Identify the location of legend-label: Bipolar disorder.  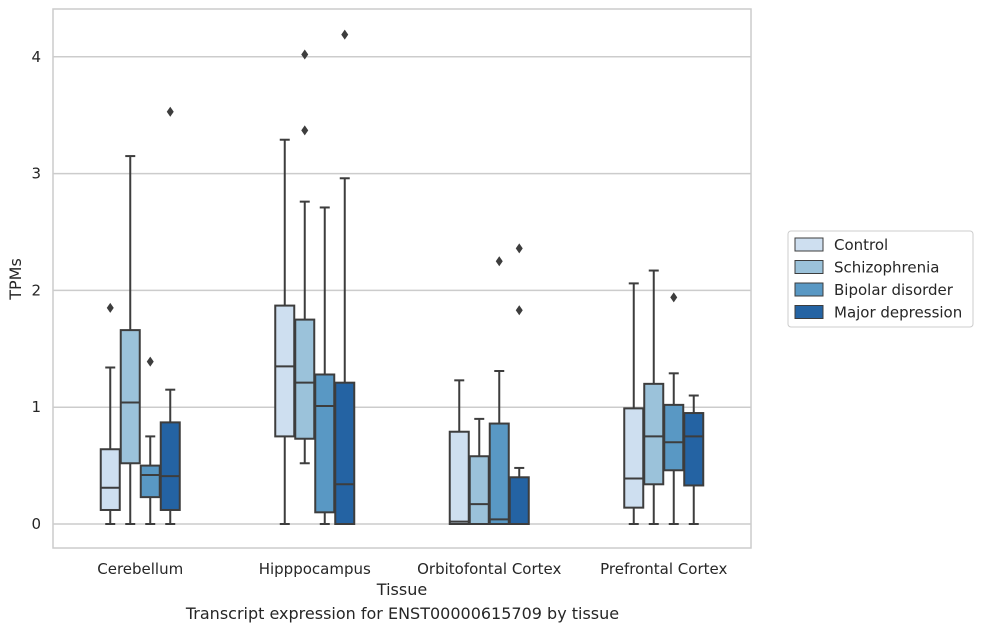
(894, 290).